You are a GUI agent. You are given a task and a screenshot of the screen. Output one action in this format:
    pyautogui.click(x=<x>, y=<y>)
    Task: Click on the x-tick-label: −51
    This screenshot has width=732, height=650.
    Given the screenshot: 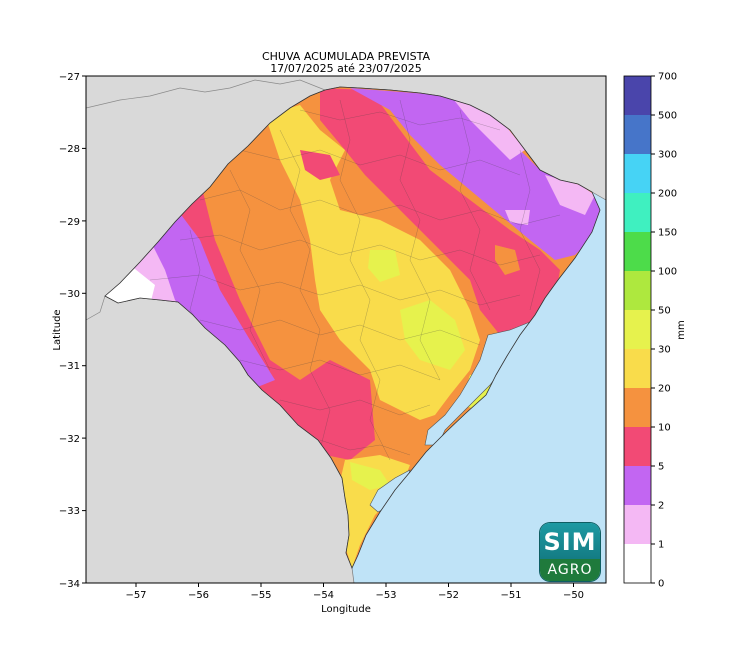 What is the action you would take?
    pyautogui.click(x=510, y=595)
    